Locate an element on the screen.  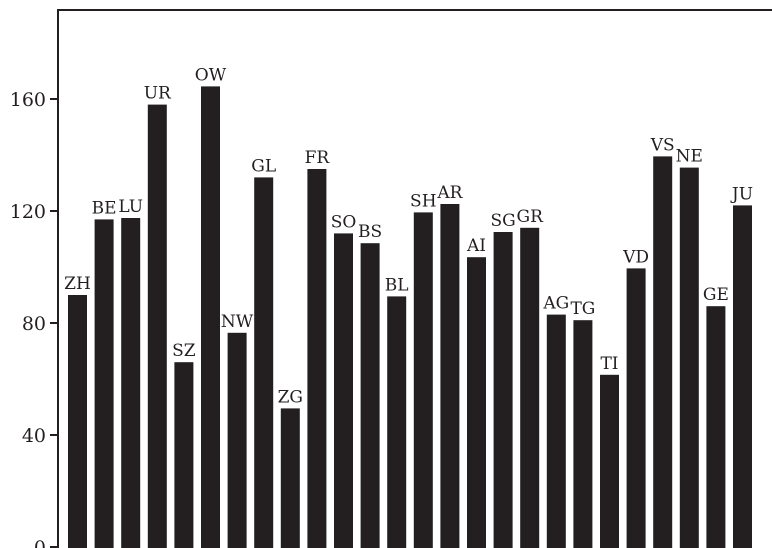
bar-vd is located at coordinates (636, 408).